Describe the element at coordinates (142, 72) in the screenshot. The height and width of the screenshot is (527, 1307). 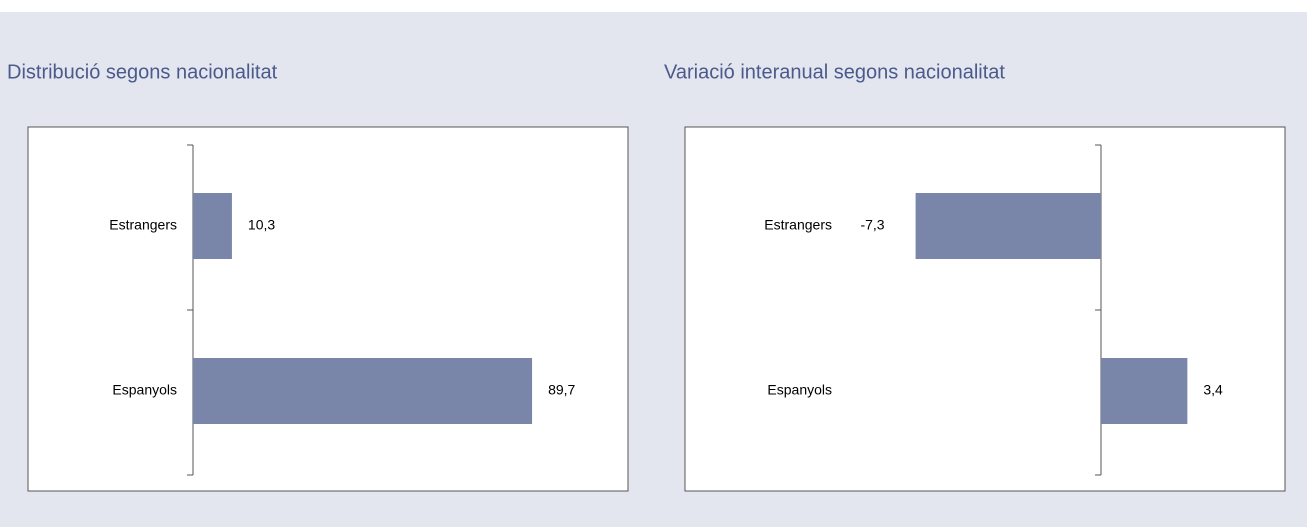
I see `chart-title: Distribució segons nacionalitat` at that location.